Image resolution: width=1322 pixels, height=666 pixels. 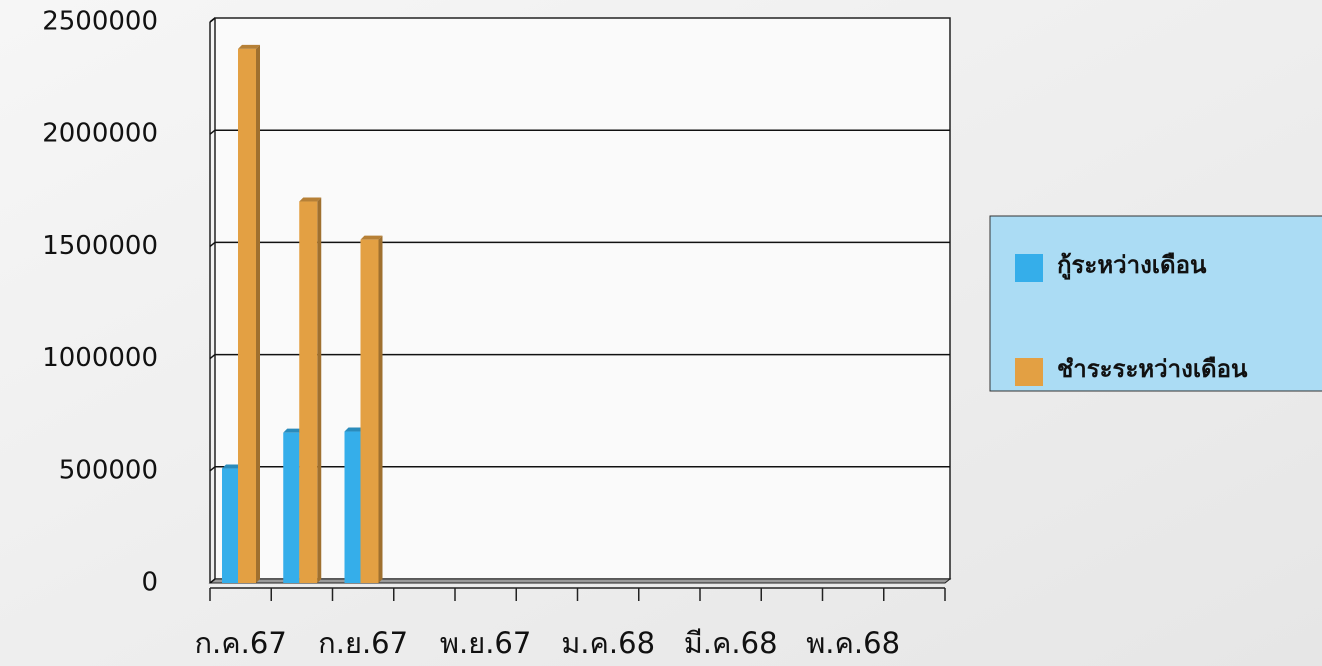 I want to click on legend-label: กู้ระหว่างเดือน, so click(x=1132, y=265).